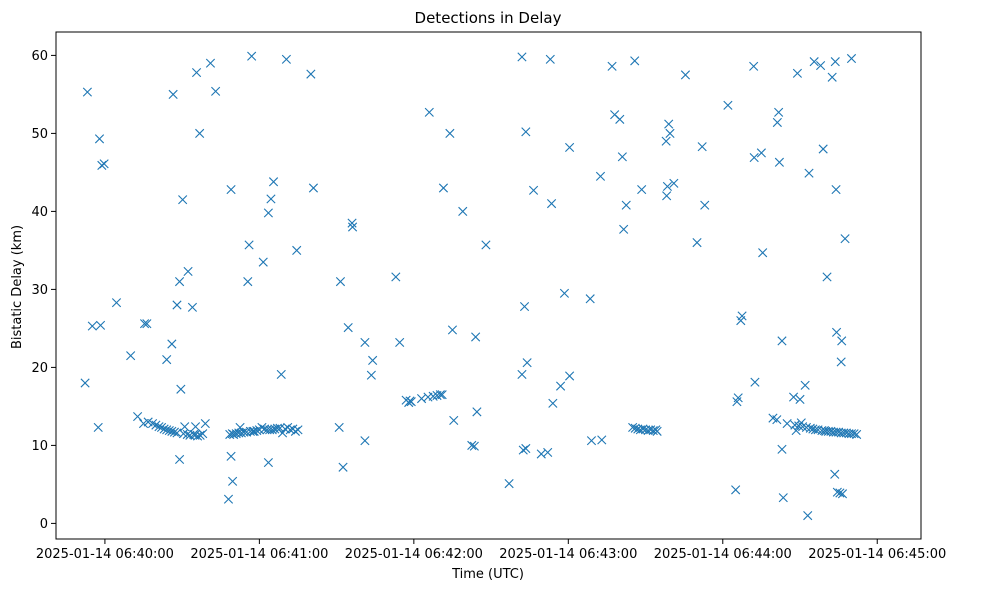 This screenshot has width=988, height=590. Describe the element at coordinates (568, 554) in the screenshot. I see `x-tick-label: 2025-01-14 06:43:00` at that location.